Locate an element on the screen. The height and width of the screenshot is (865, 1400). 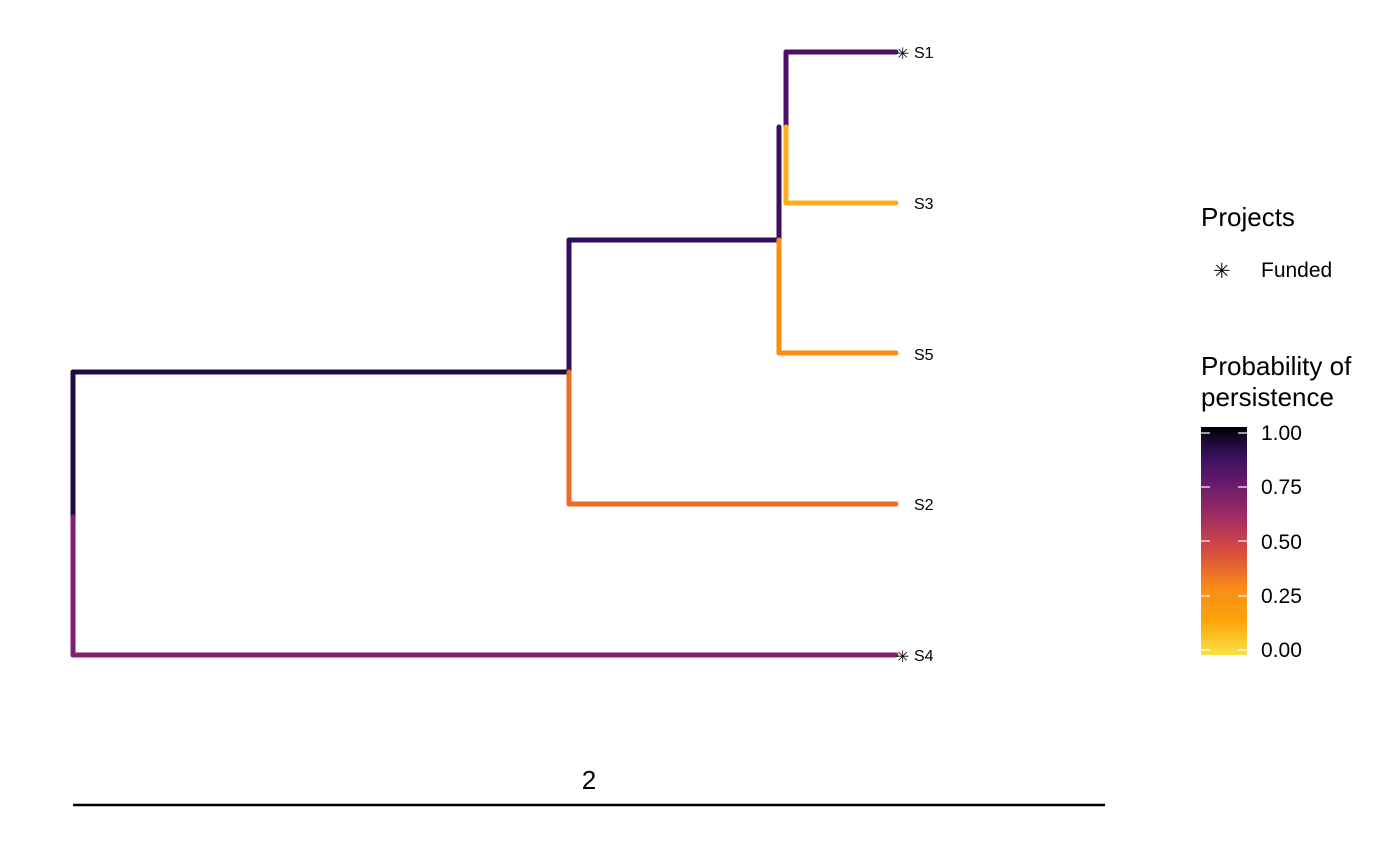
colorbar-tick-label-0.00: 0.00 is located at coordinates (1281, 650).